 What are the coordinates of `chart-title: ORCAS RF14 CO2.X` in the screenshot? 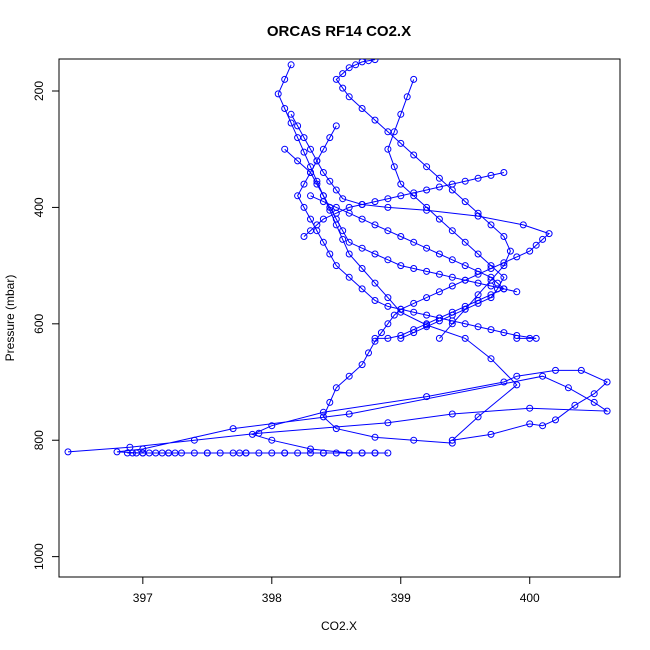 It's located at (339, 31).